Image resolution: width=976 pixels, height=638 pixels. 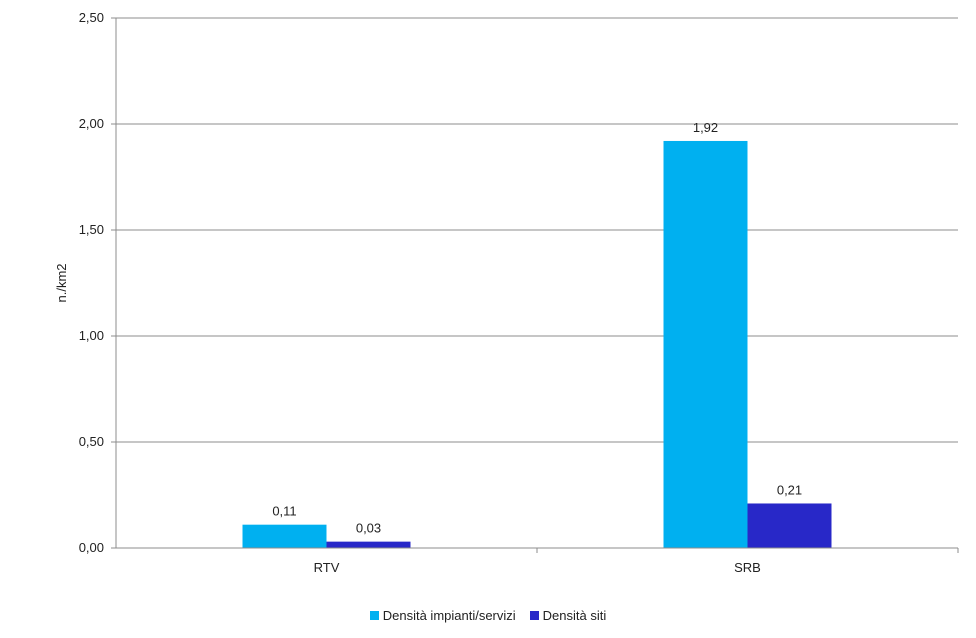 I want to click on data-label: 0,21, so click(x=789, y=489).